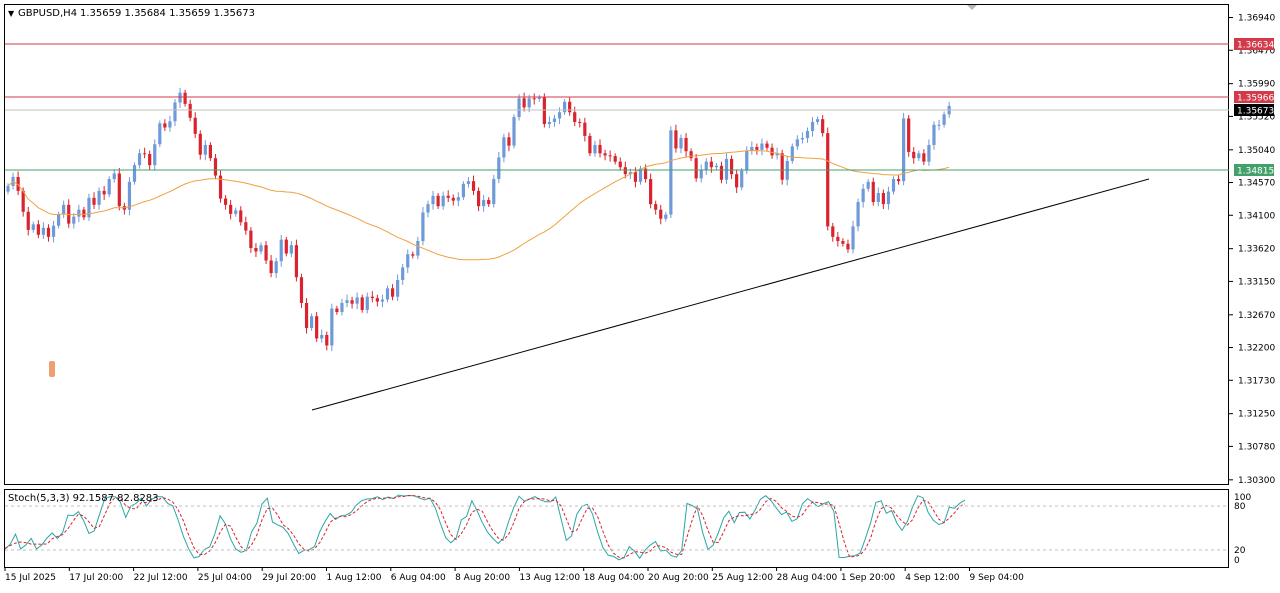 Image resolution: width=1280 pixels, height=593 pixels. What do you see at coordinates (167, 13) in the screenshot?
I see `ohlc-readout: 1.35659 1.35684 1.35659 1.35673` at bounding box center [167, 13].